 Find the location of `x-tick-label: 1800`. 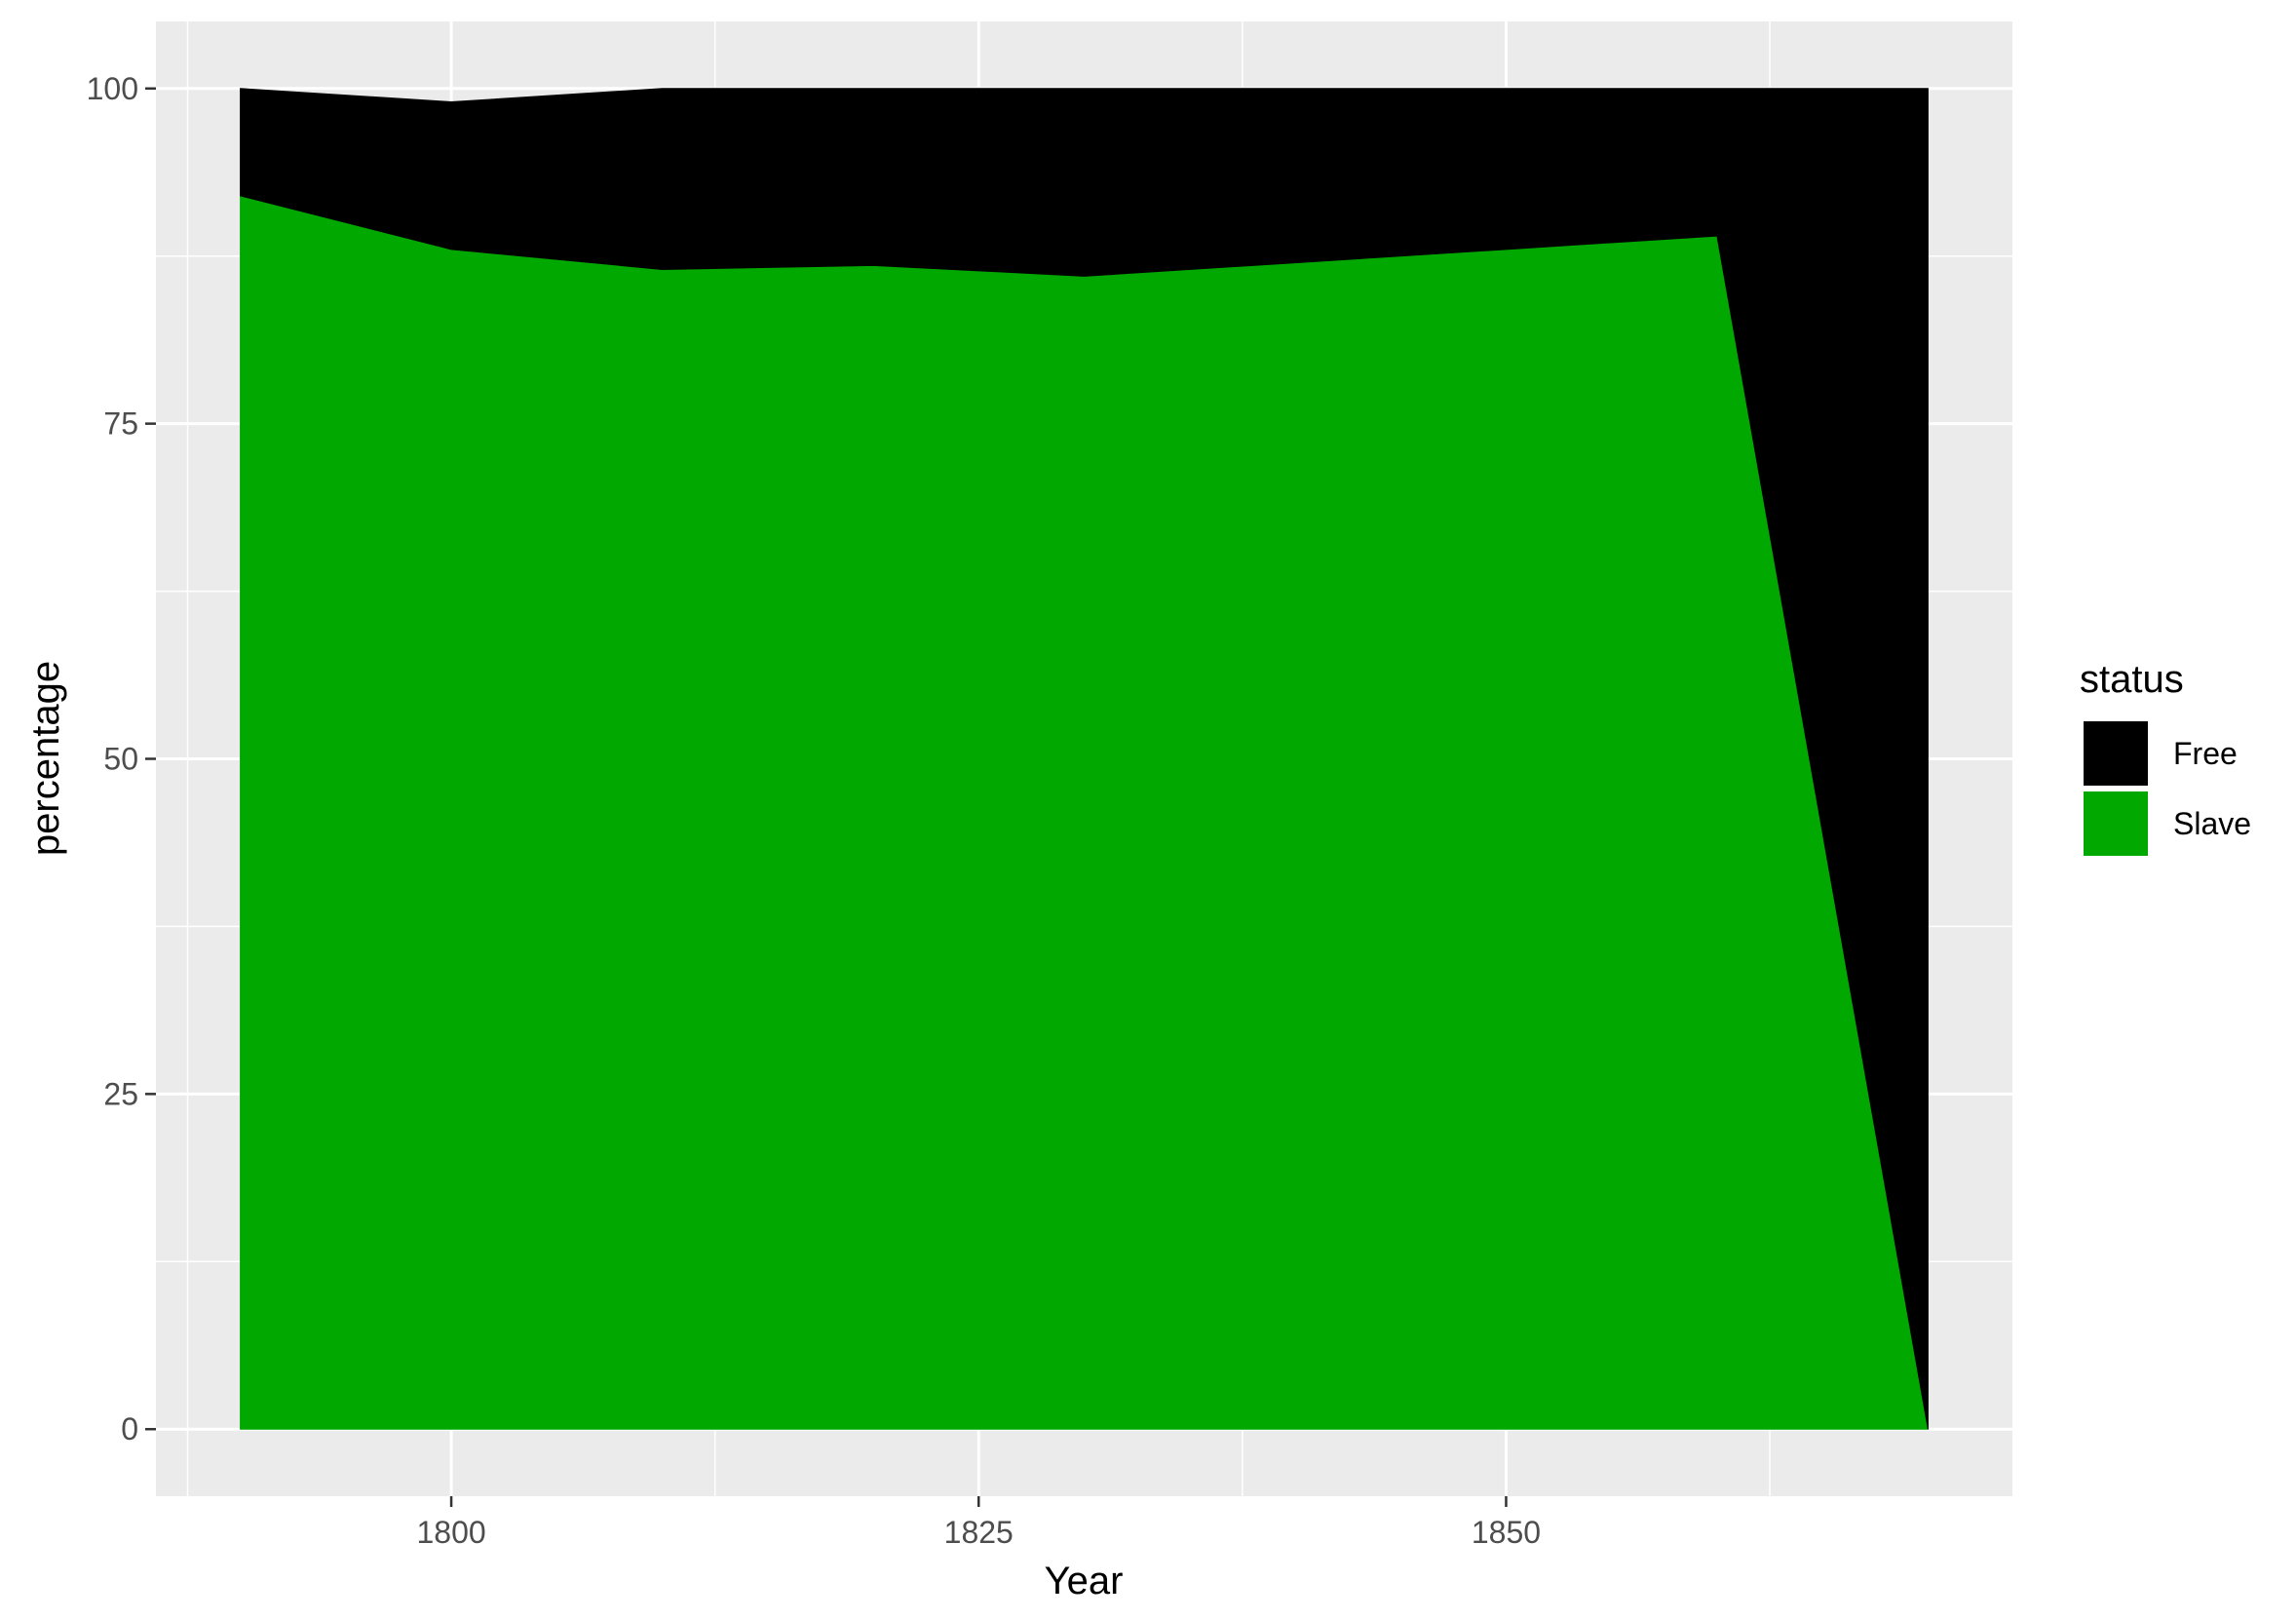

x-tick-label: 1800 is located at coordinates (450, 1532).